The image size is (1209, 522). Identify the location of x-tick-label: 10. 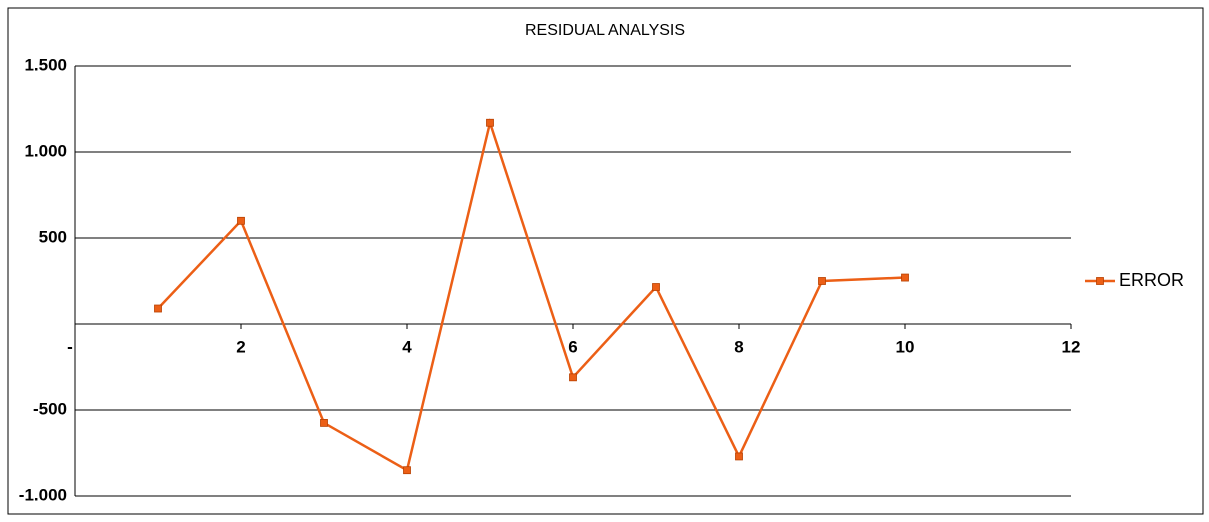
(905, 346).